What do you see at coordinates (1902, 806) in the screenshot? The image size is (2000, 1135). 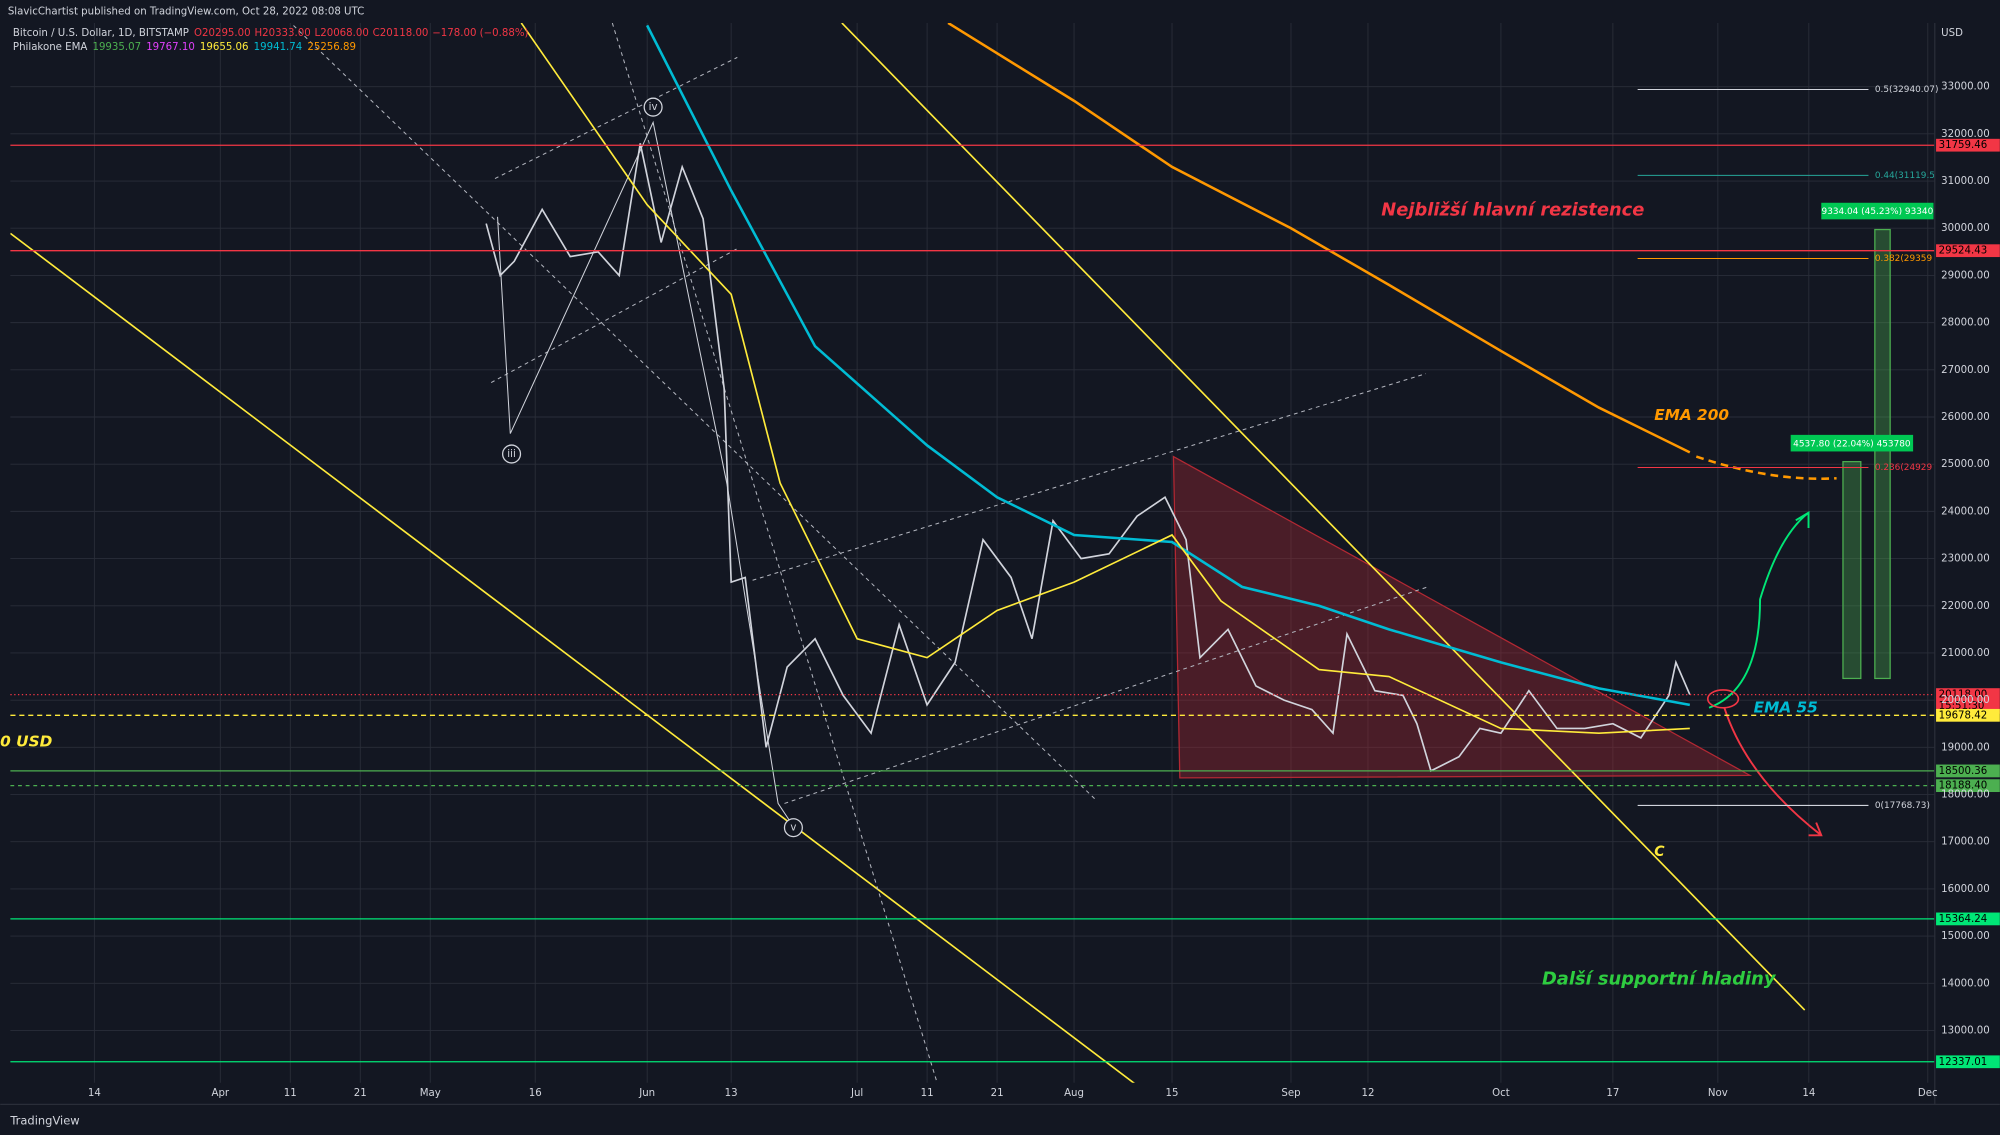 I see `fib-label: 0(17768.73)` at bounding box center [1902, 806].